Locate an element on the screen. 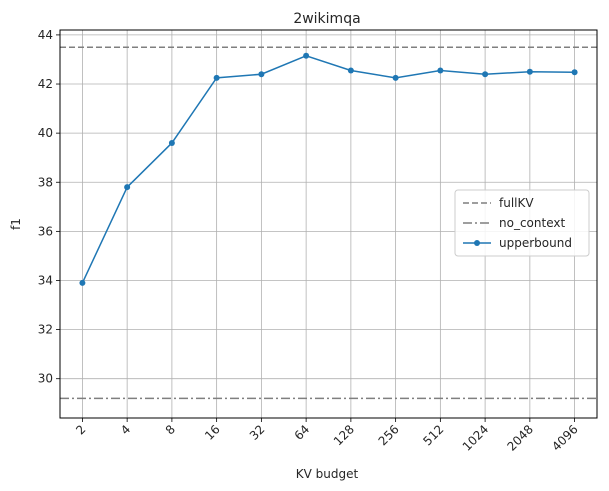  y-tick-label: 32 is located at coordinates (45, 330).